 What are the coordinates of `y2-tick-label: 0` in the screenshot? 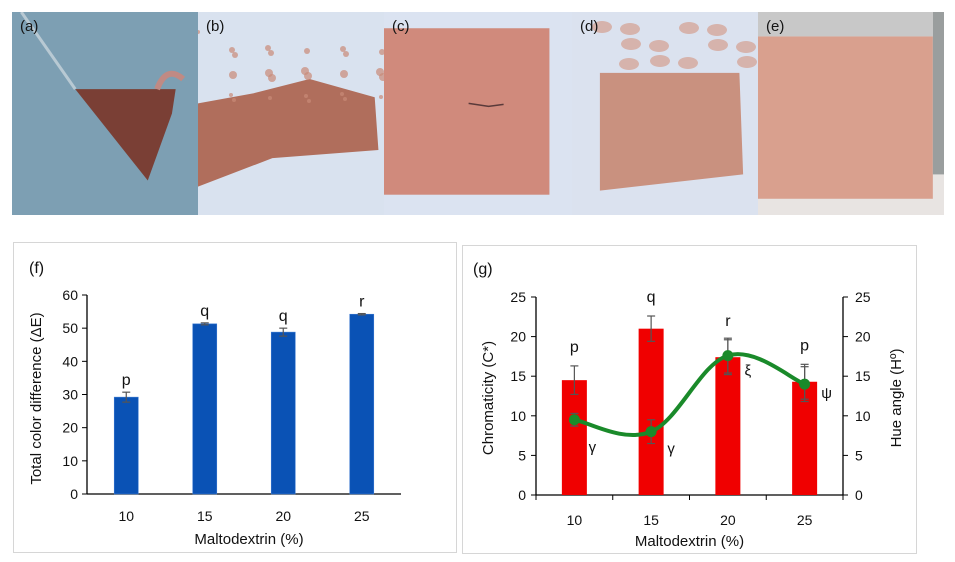 It's located at (859, 495).